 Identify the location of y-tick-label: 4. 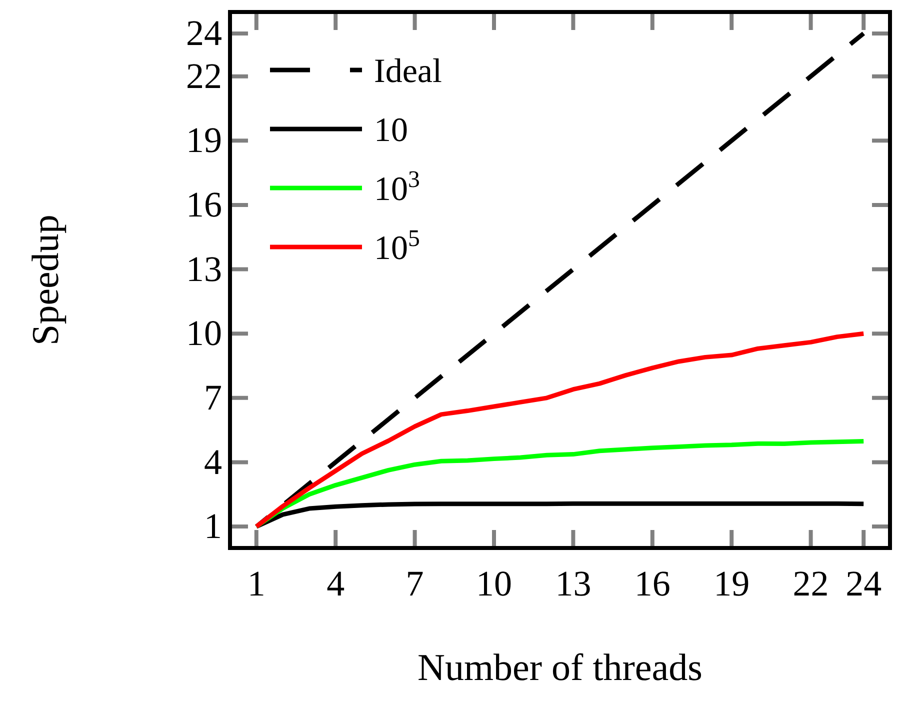
(213, 462).